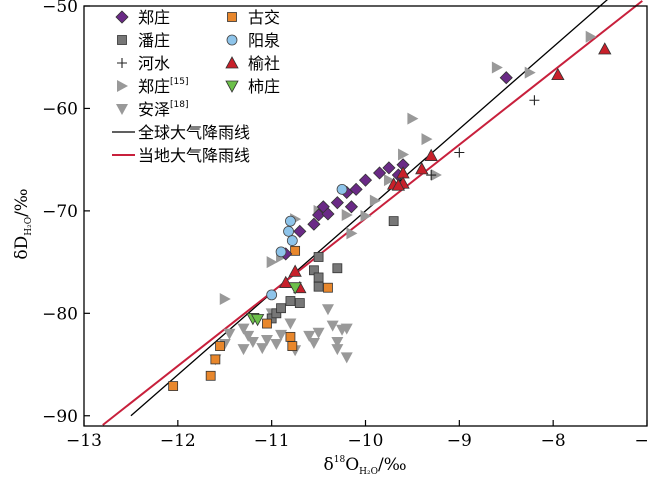 This screenshot has height=480, width=650. I want to click on x-tick-label: −10, so click(366, 441).